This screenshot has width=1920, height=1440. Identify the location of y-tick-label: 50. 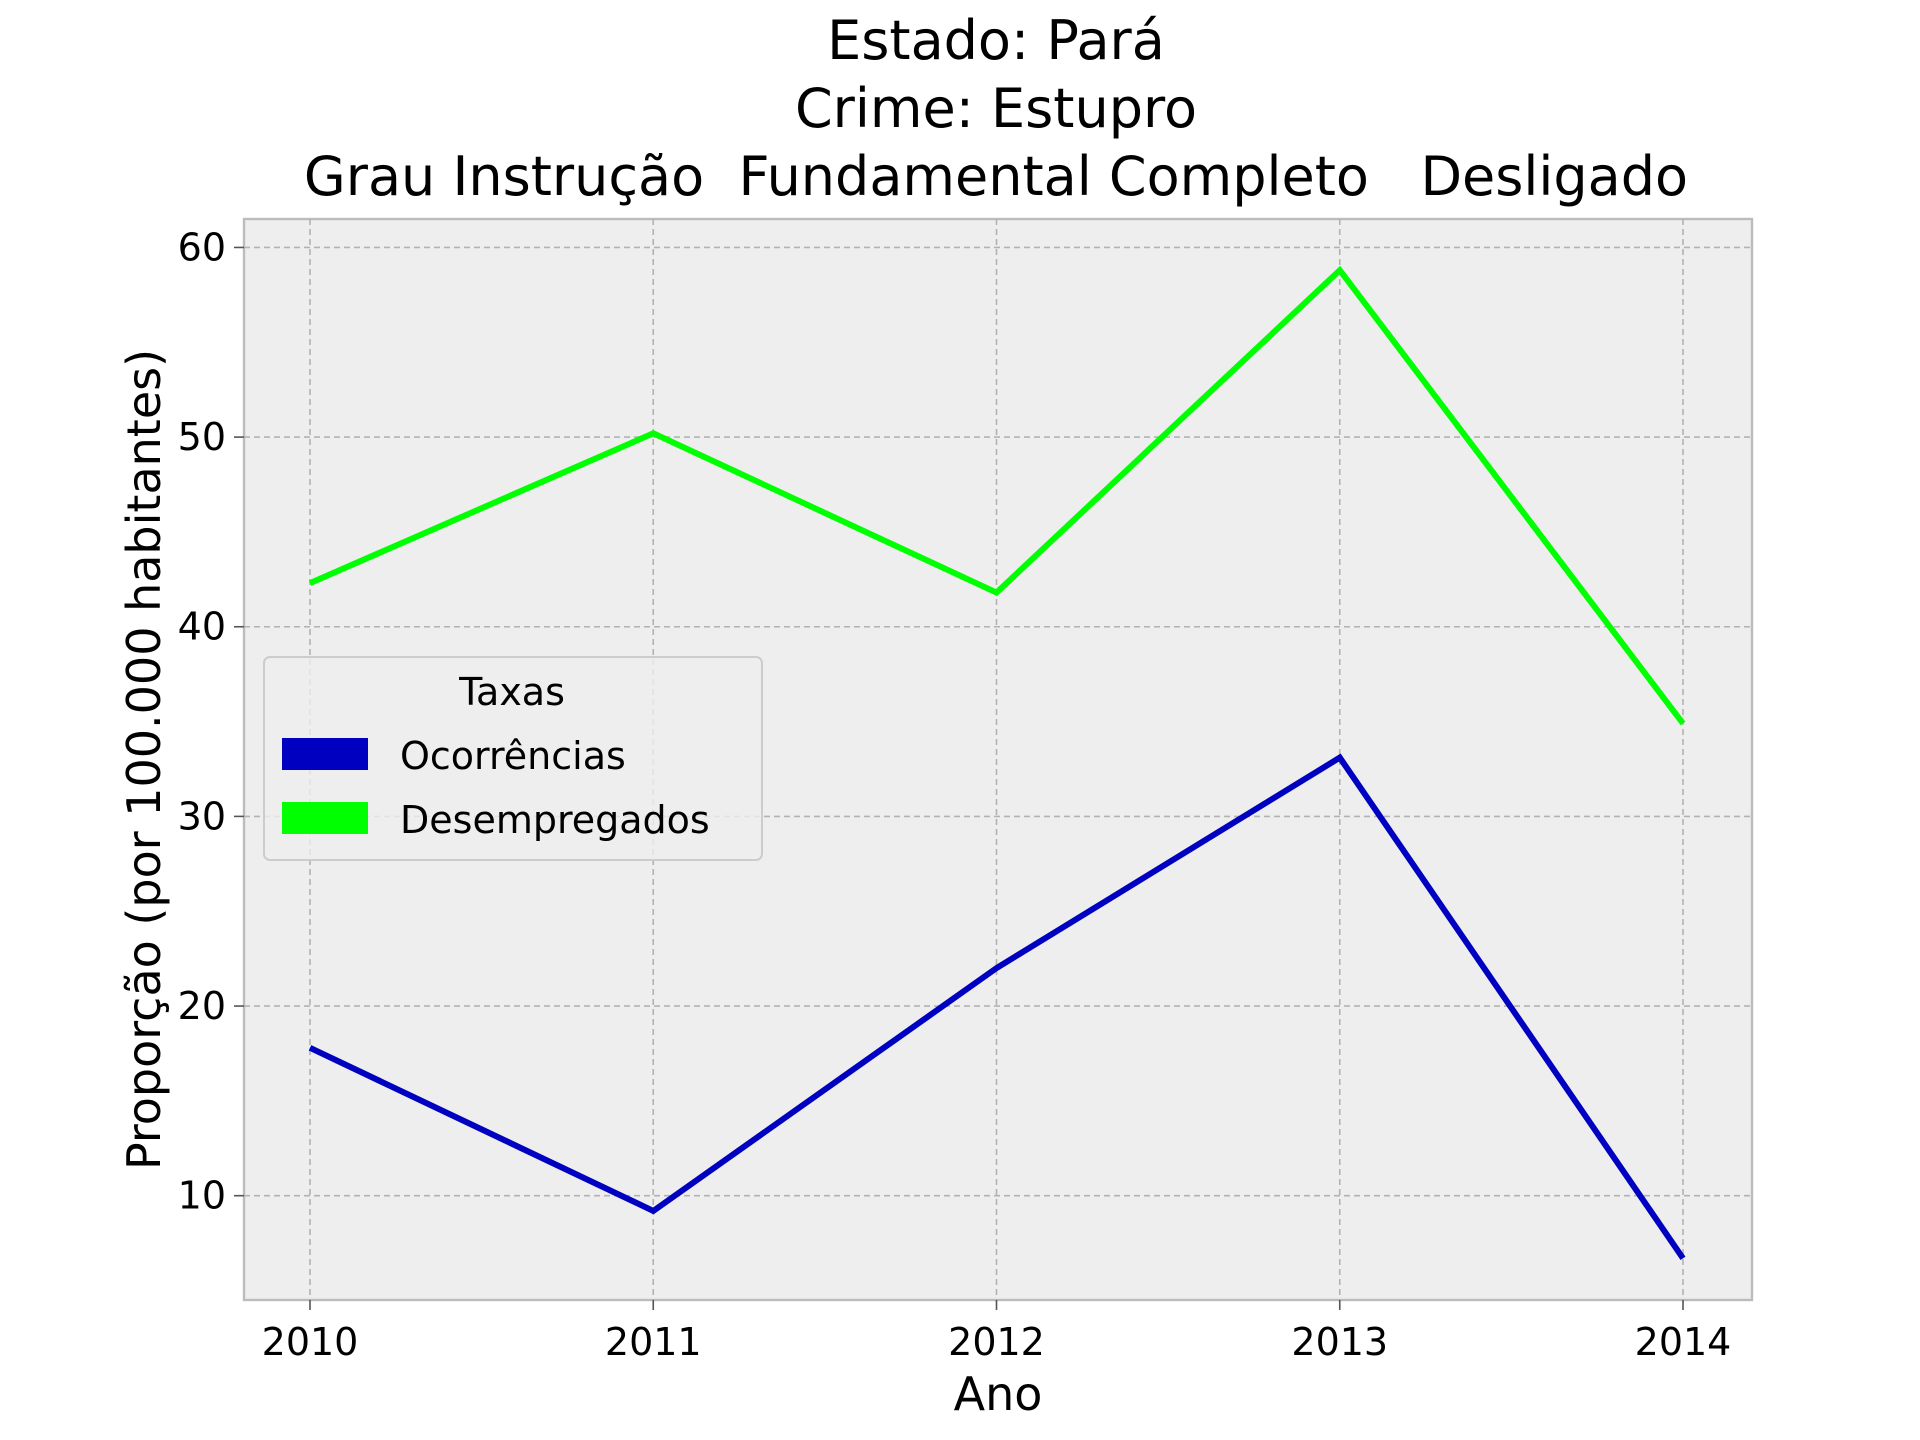
(202, 437).